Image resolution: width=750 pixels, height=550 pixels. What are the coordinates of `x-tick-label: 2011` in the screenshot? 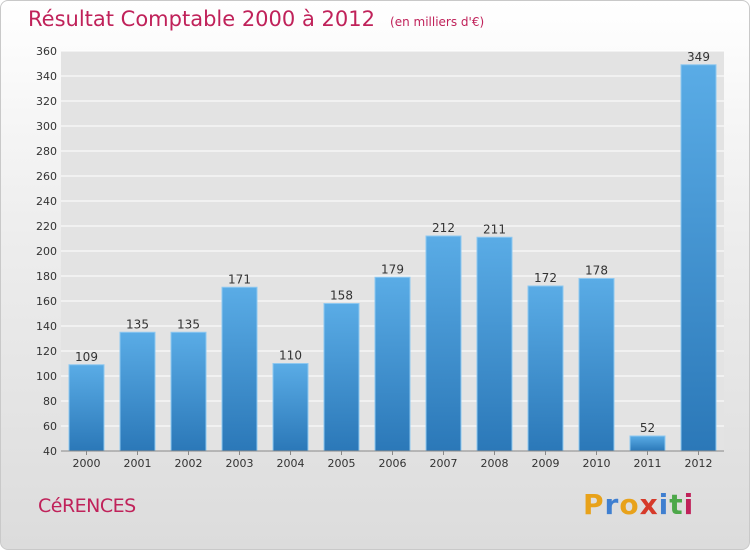 It's located at (648, 463).